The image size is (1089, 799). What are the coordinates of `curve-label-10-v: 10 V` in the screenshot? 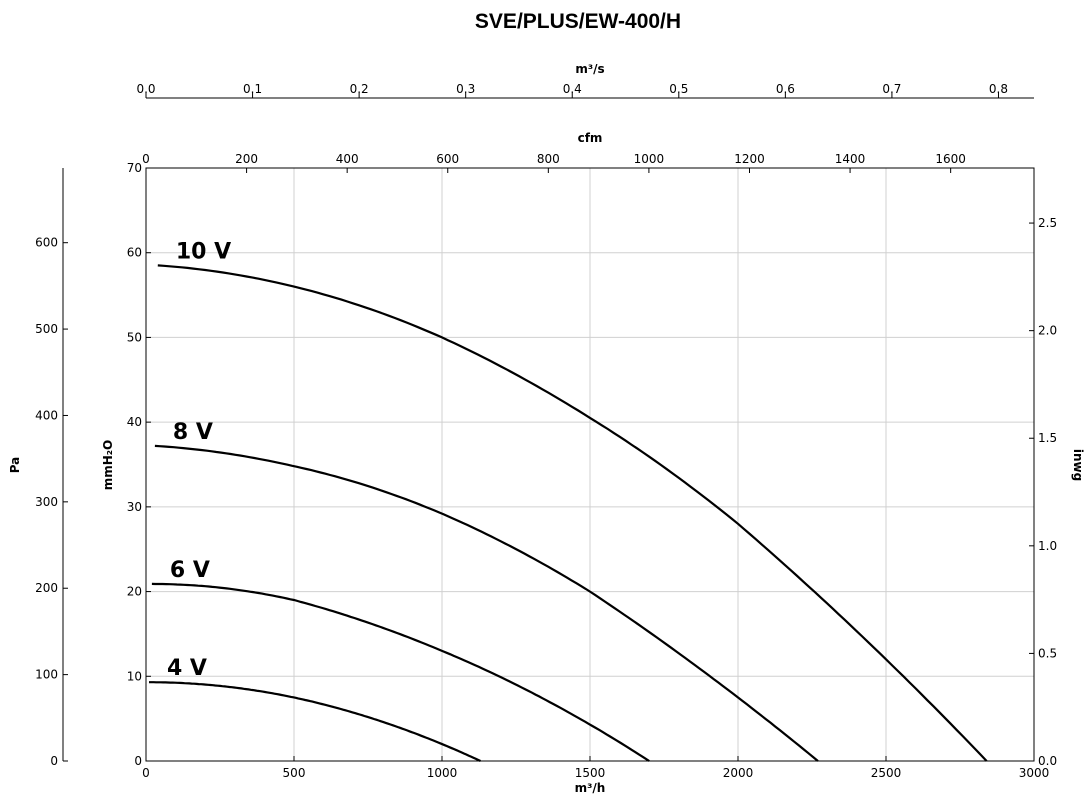 It's located at (203, 251).